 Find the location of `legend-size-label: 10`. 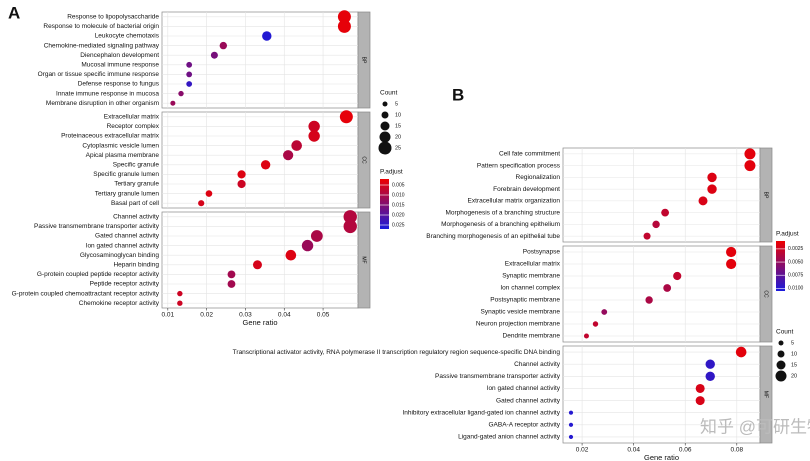

legend-size-label: 10 is located at coordinates (794, 354).